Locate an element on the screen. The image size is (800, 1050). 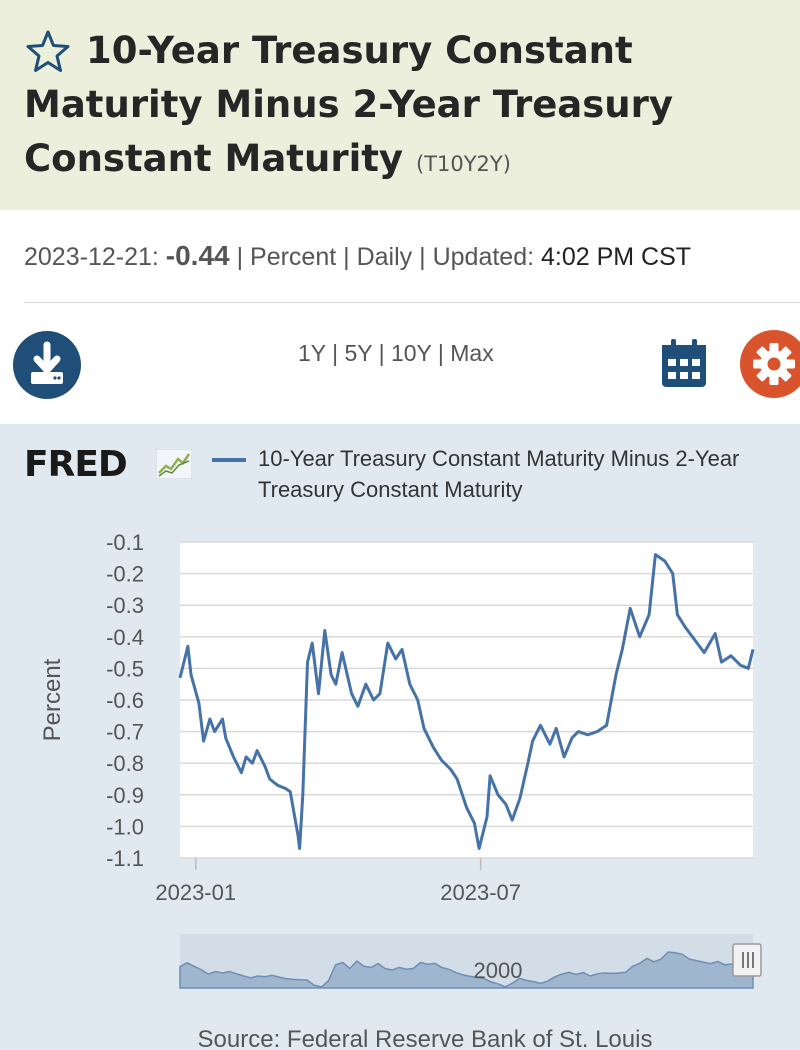
fred-chart-icon is located at coordinates (174, 464).